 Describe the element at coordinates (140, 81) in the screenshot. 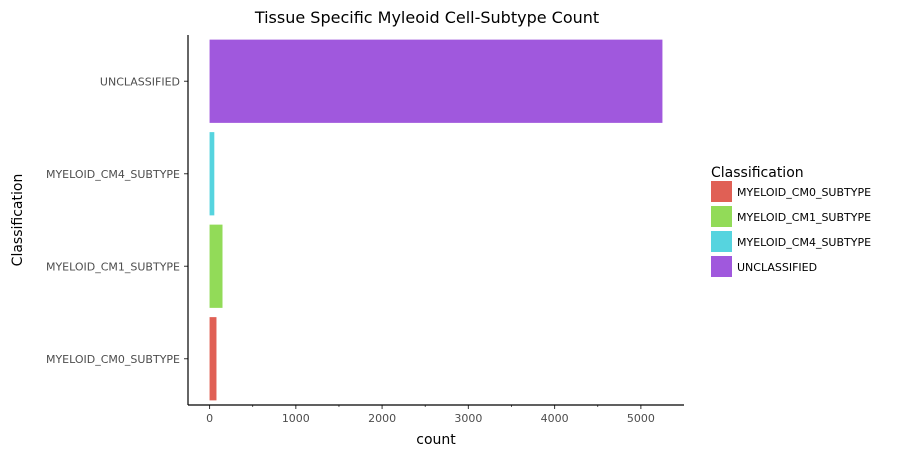

I see `y-tick-label-unclassified: UNCLASSIFIED` at that location.